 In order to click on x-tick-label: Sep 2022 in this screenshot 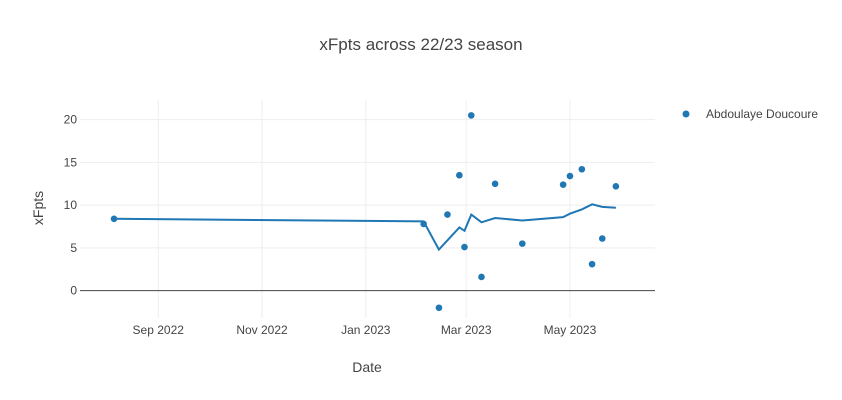, I will do `click(159, 330)`.